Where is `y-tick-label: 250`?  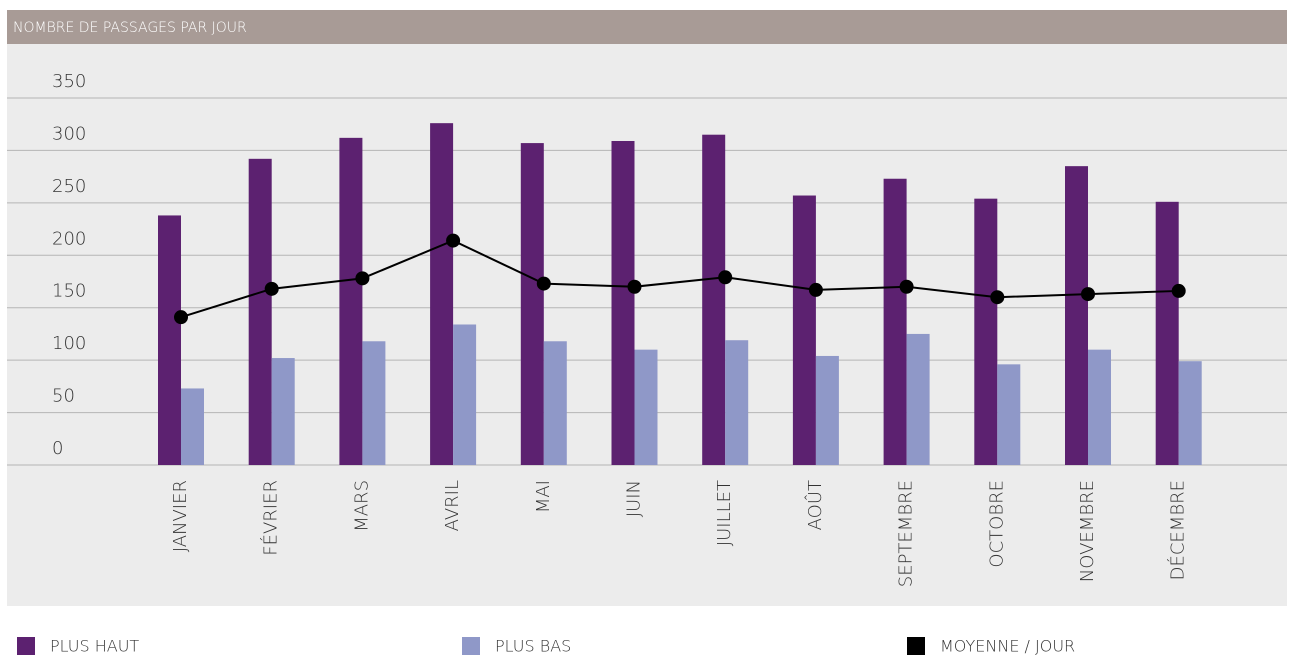
y-tick-label: 250 is located at coordinates (69, 186).